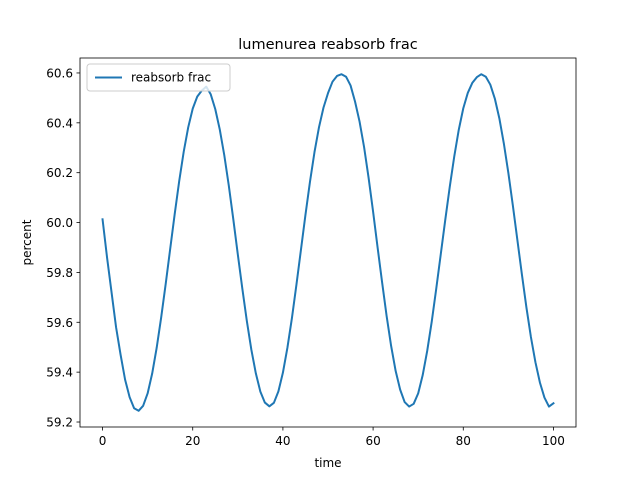  I want to click on y-tick-label-4: 60.0, so click(59, 223).